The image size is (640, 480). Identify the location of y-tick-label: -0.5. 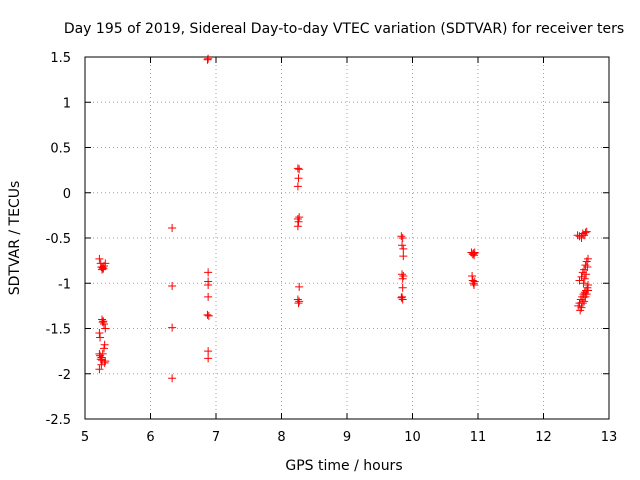
(58, 239).